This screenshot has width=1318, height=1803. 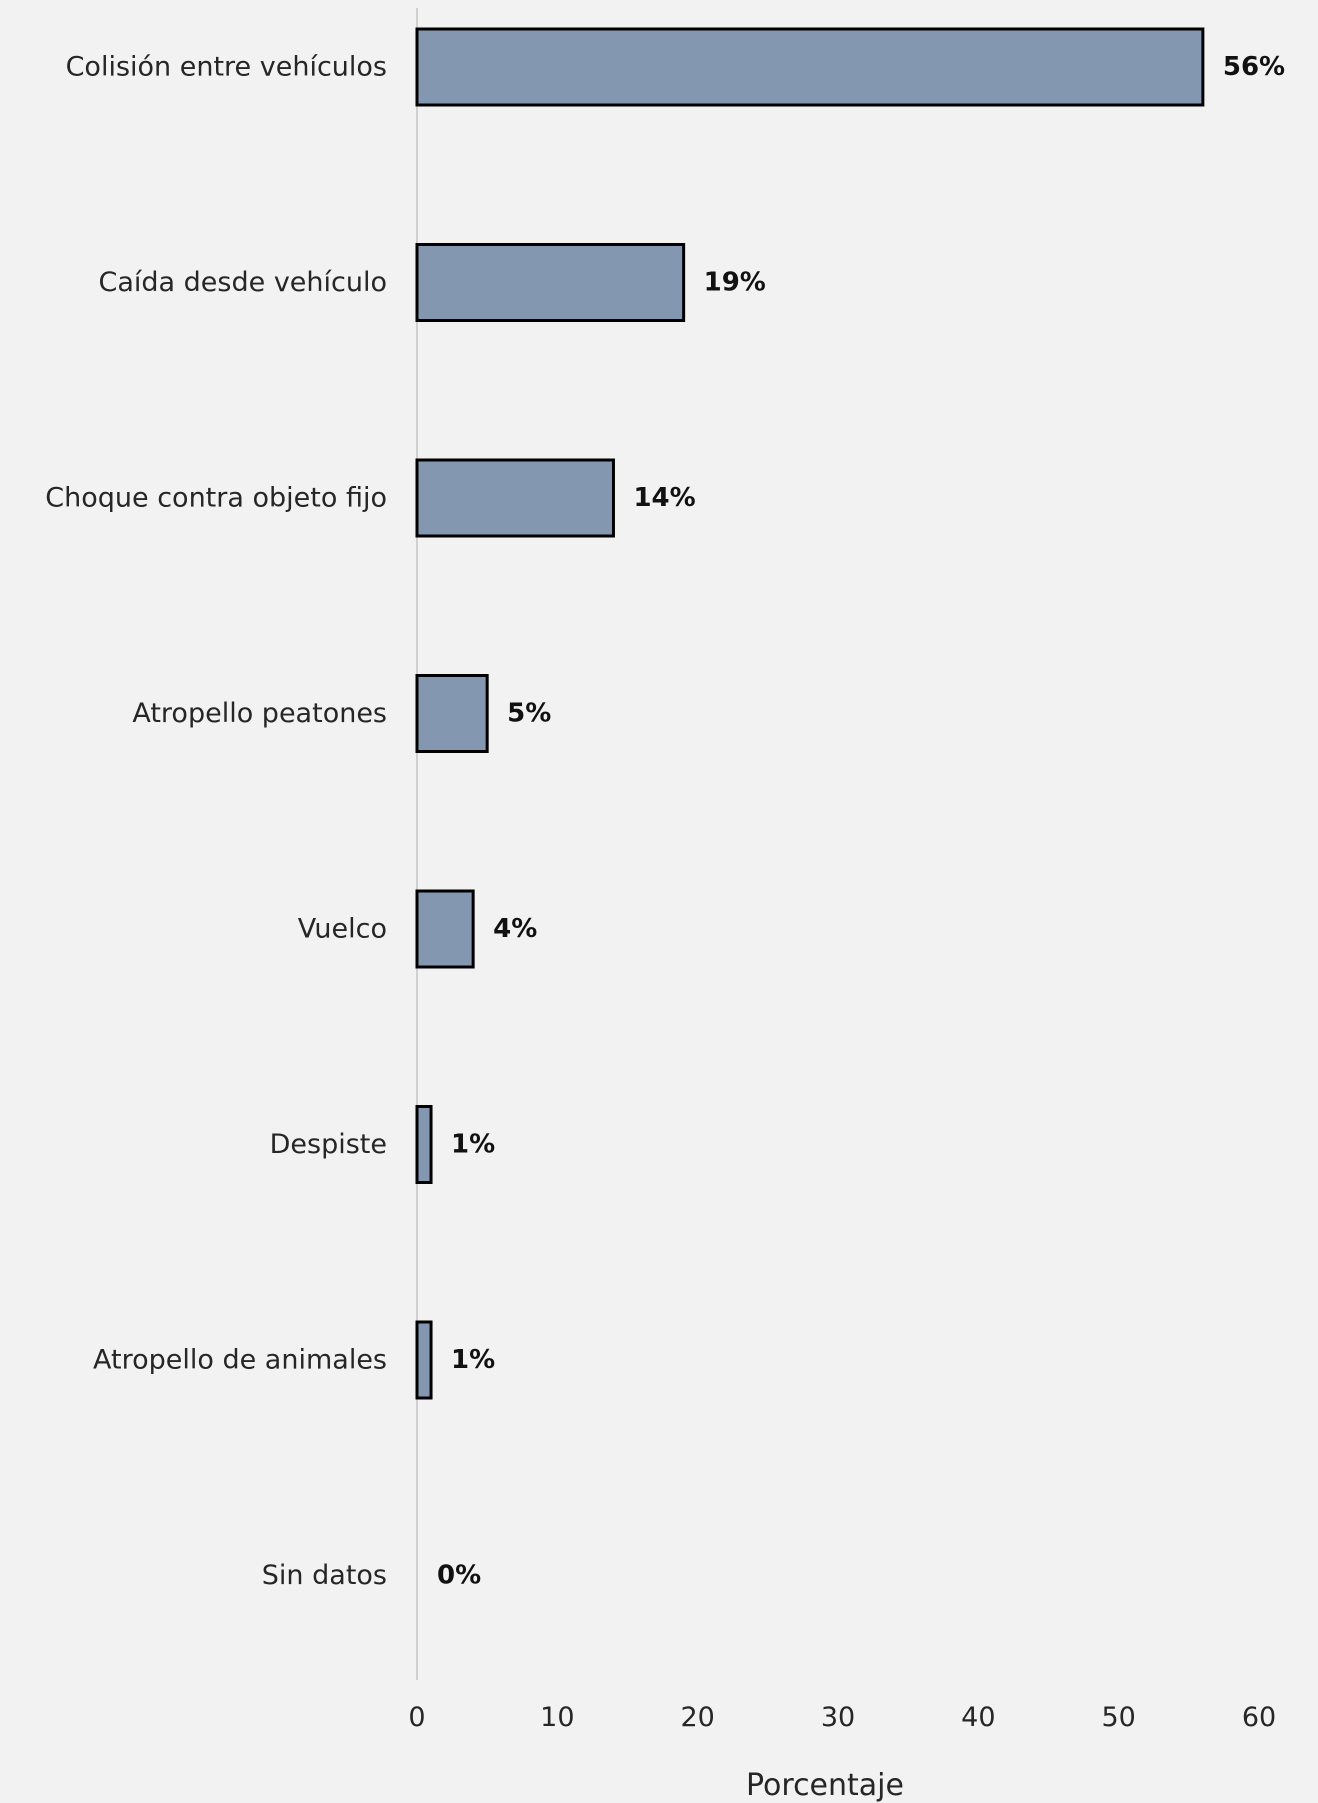 What do you see at coordinates (838, 1717) in the screenshot?
I see `x-tick-label: 30` at bounding box center [838, 1717].